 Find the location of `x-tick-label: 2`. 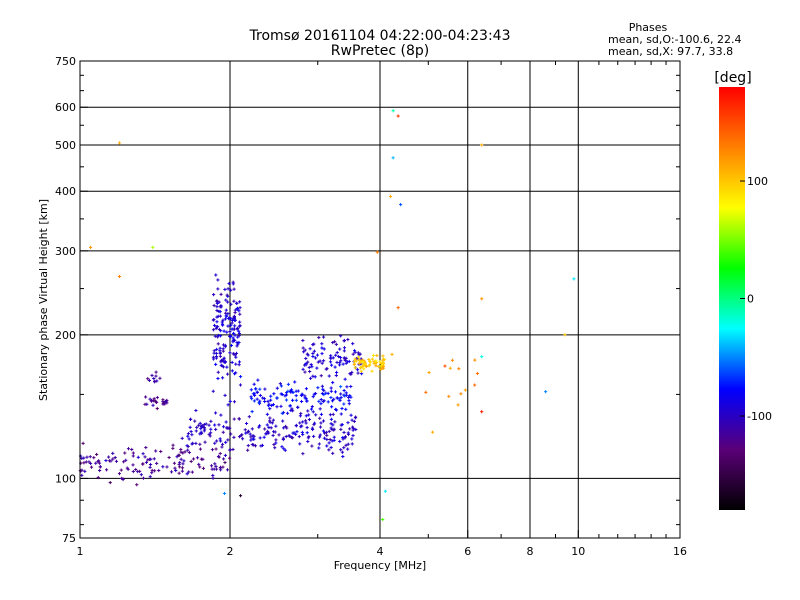

x-tick-label: 2 is located at coordinates (230, 551).